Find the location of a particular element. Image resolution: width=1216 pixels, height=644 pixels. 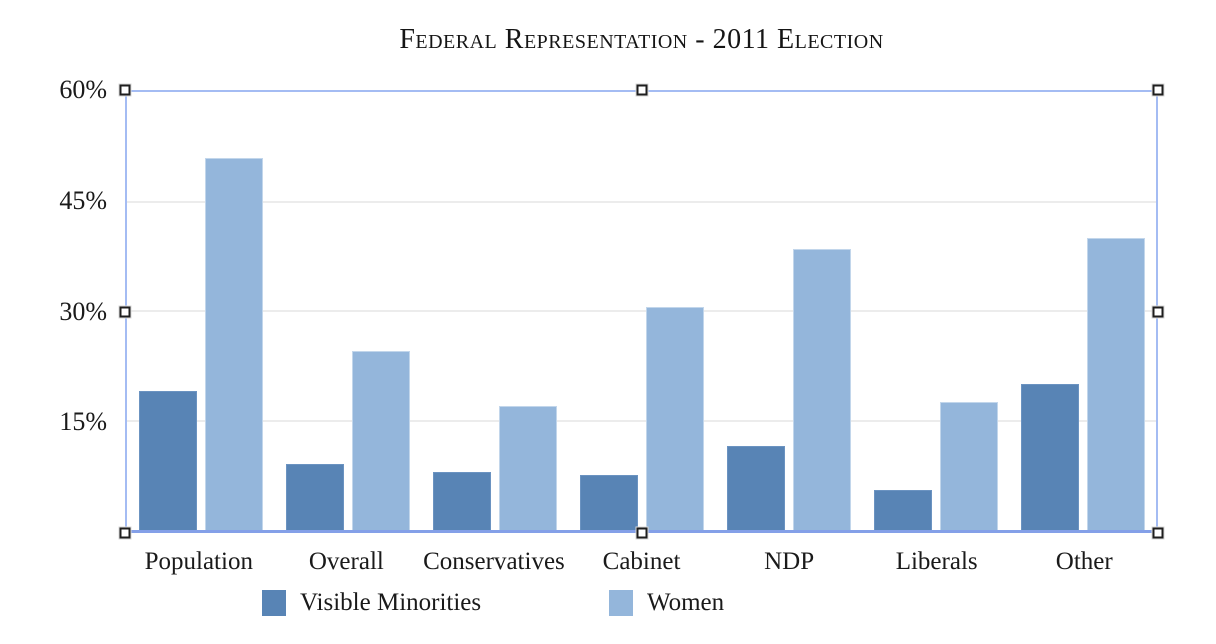

x-category-label: Other is located at coordinates (1084, 561).